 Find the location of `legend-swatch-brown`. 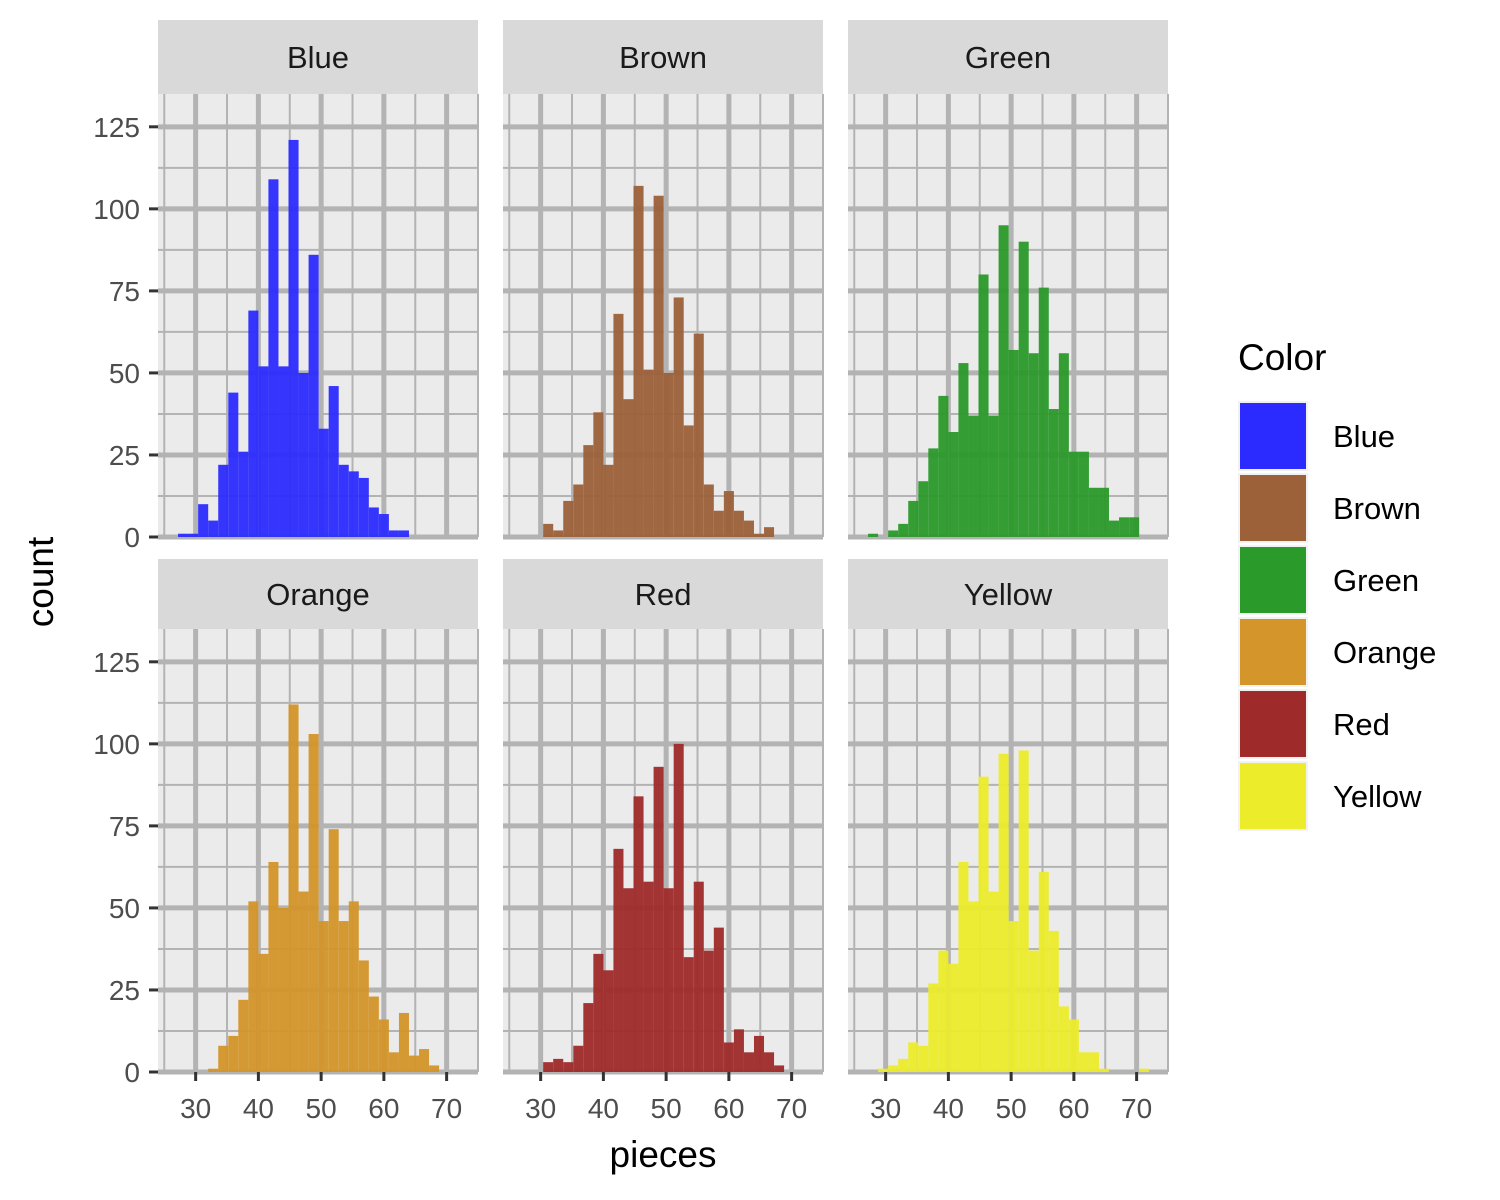

legend-swatch-brown is located at coordinates (1273, 508).